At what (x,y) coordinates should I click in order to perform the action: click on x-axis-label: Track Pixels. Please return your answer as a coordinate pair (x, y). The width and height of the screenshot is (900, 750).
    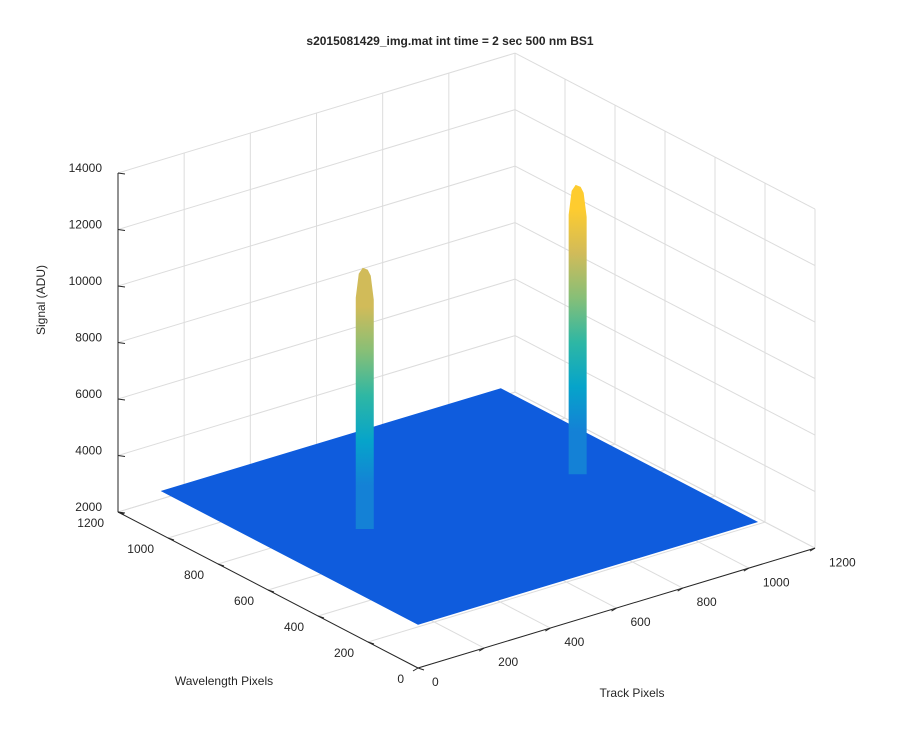
    Looking at the image, I should click on (632, 693).